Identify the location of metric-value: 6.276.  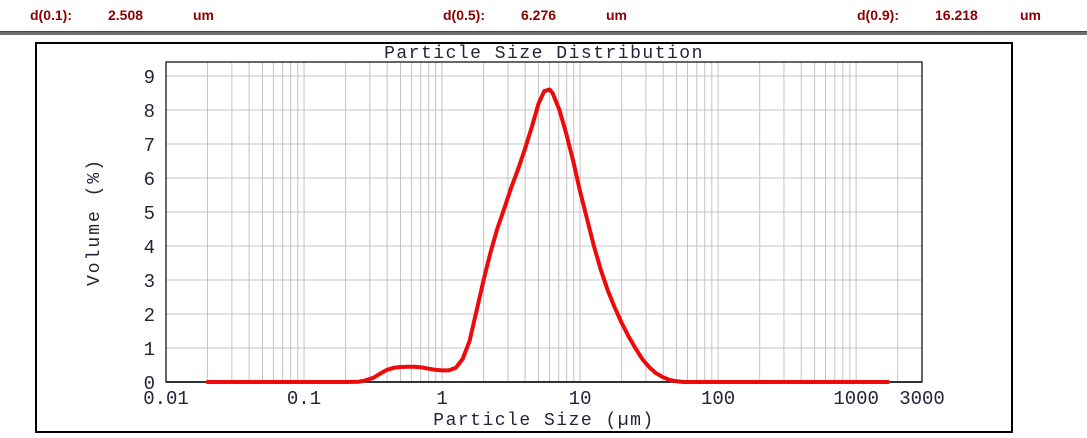
(539, 15).